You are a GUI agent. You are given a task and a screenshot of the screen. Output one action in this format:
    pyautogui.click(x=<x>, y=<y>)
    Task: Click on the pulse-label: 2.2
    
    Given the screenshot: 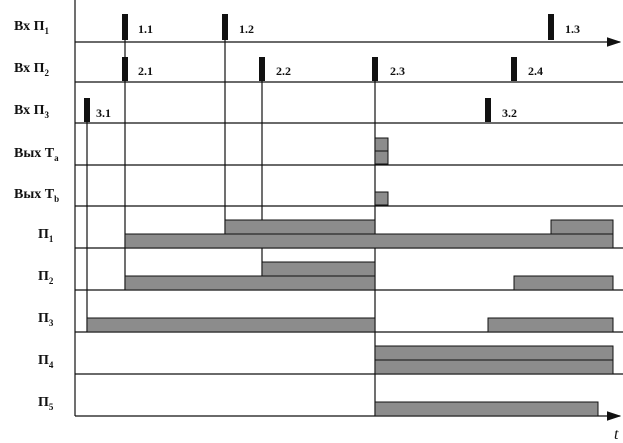 What is the action you would take?
    pyautogui.click(x=283, y=71)
    